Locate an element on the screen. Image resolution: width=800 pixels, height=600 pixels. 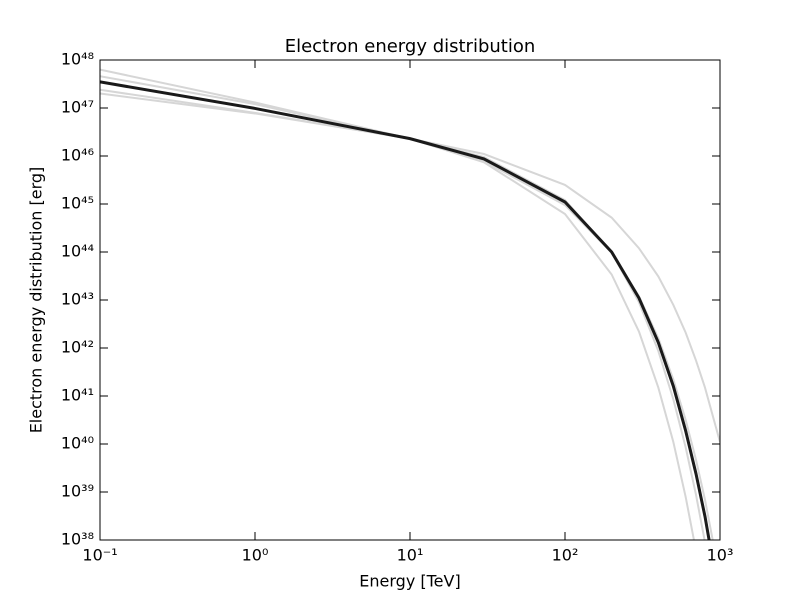
x-axis-label: Energy [TeV] is located at coordinates (409, 581).